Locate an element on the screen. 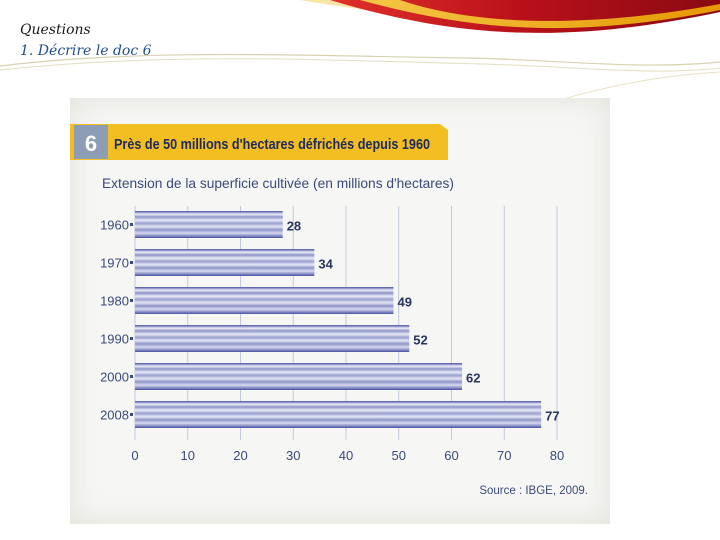 The image size is (720, 540). x-tick-label: 80 is located at coordinates (557, 455).